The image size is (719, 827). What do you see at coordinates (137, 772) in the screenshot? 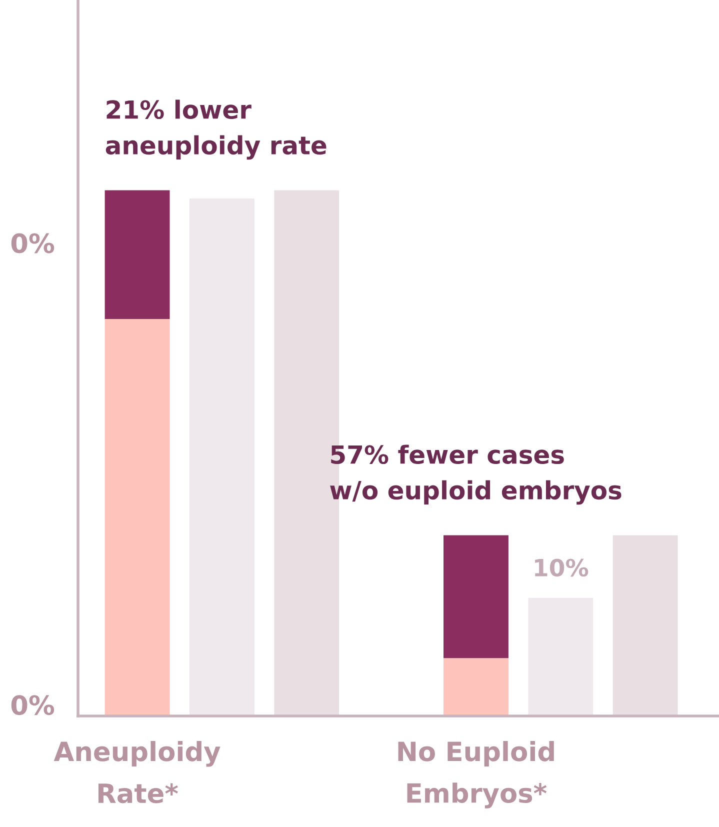
I see `x-tick-label: Aneuploidy Rate*` at bounding box center [137, 772].